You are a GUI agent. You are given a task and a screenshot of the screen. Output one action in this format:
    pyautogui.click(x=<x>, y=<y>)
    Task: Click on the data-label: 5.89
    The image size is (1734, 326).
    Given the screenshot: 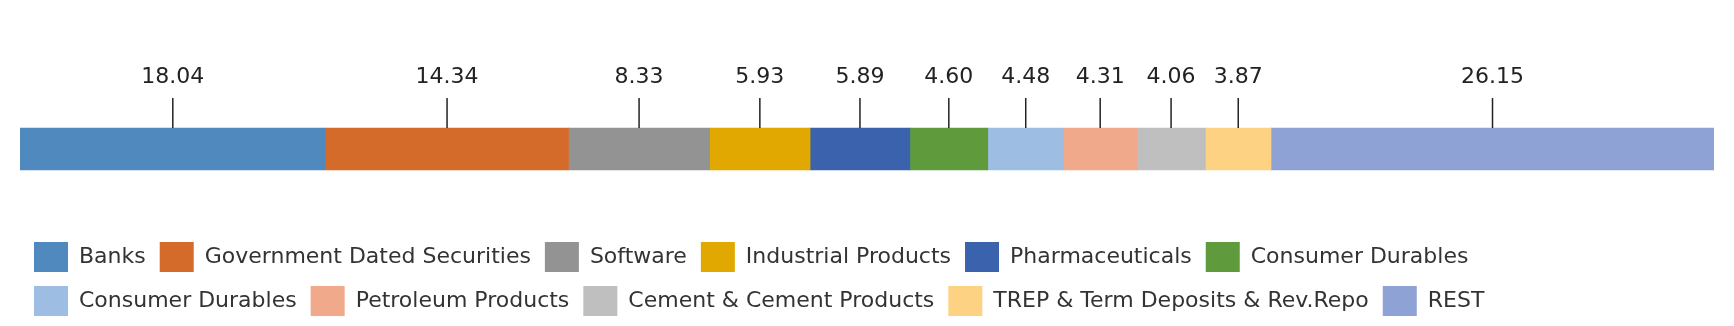 What is the action you would take?
    pyautogui.click(x=860, y=75)
    